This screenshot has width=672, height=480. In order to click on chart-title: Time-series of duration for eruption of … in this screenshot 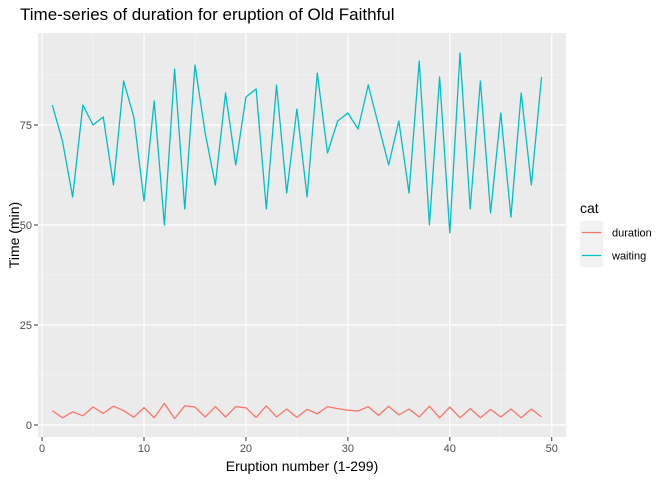, I will do `click(207, 14)`.